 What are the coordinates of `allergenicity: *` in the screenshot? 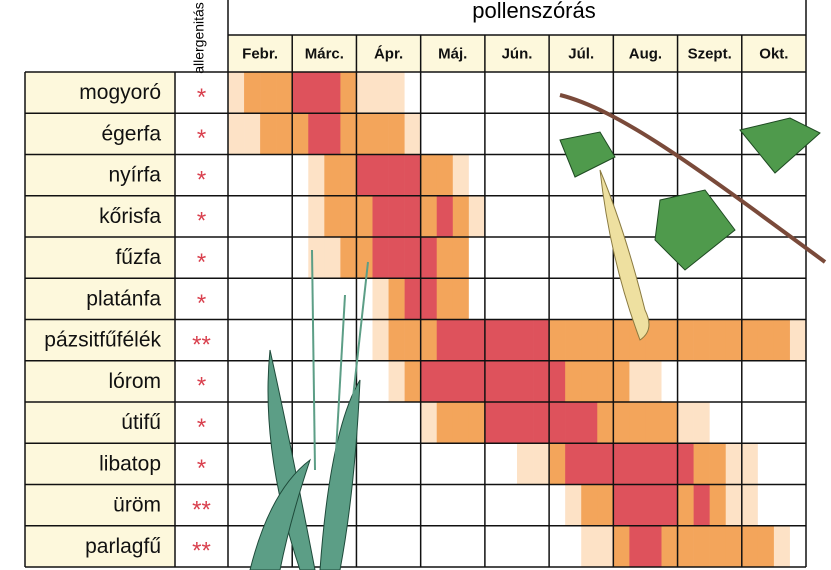 It's located at (201, 262).